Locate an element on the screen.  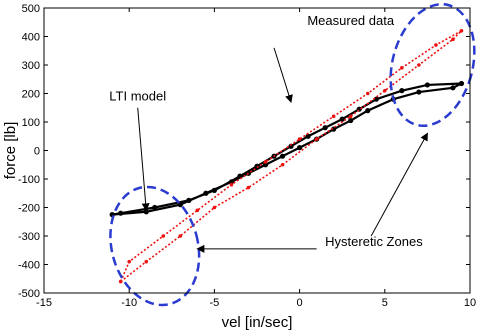
y-tick-label: 500 is located at coordinates (31, 9).